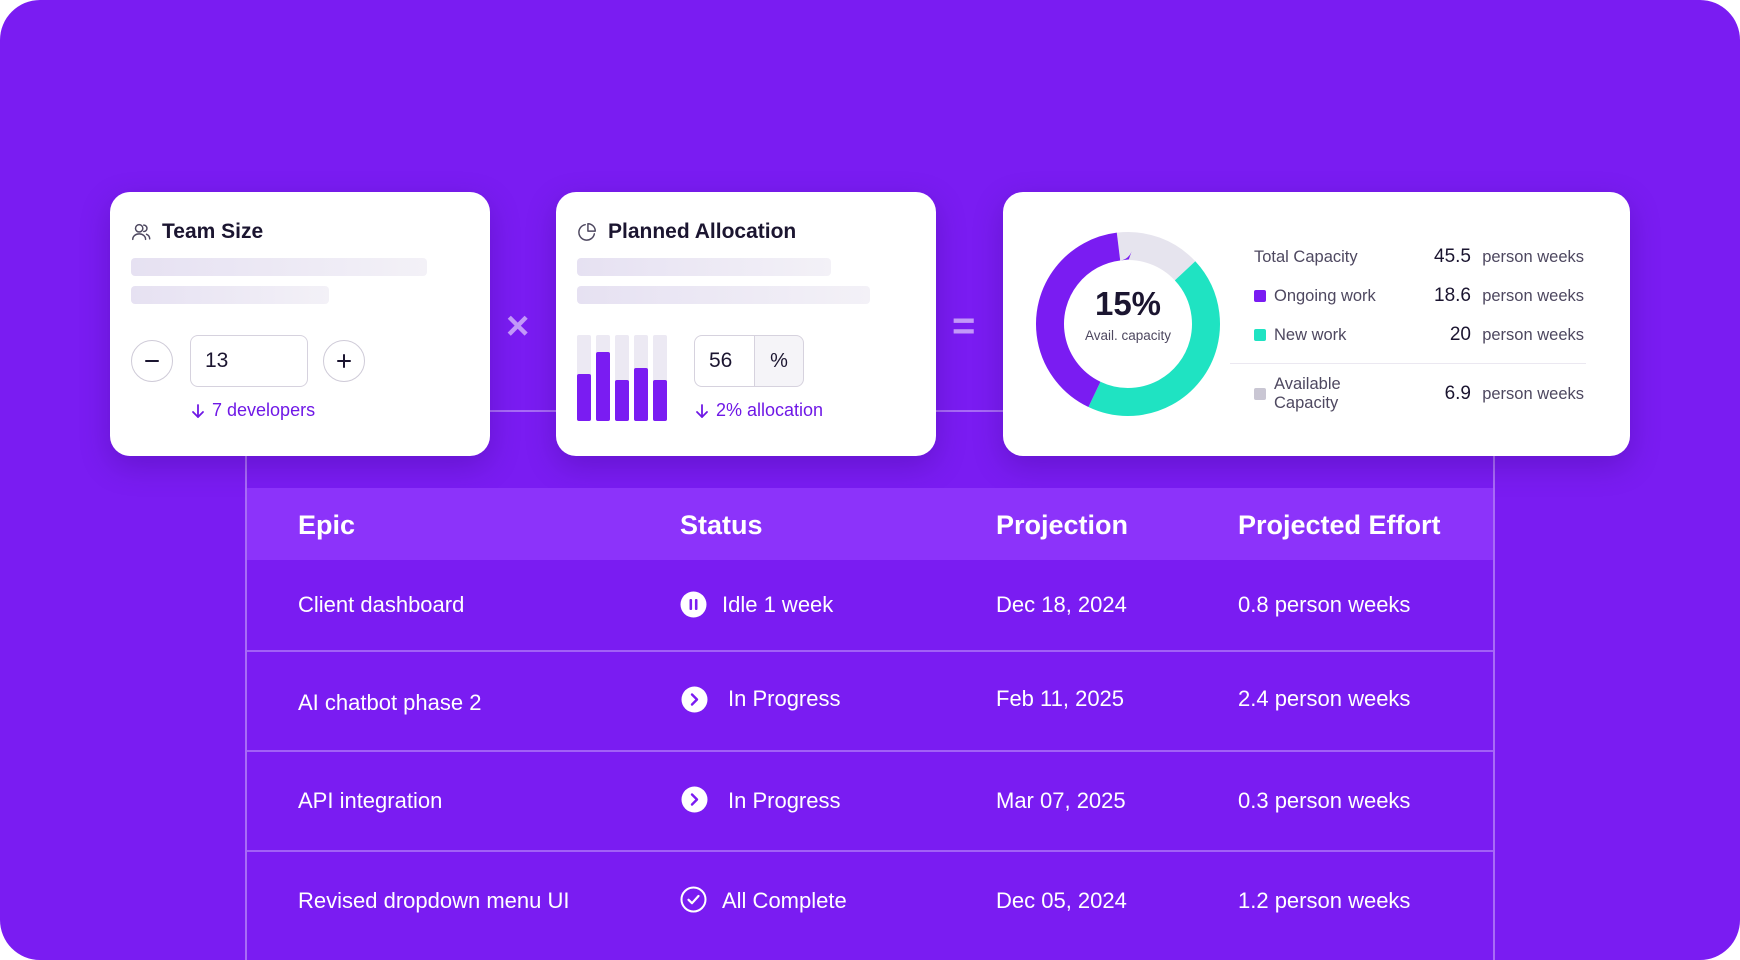 The image size is (1740, 960). Describe the element at coordinates (964, 326) in the screenshot. I see `equals-operator: =` at that location.